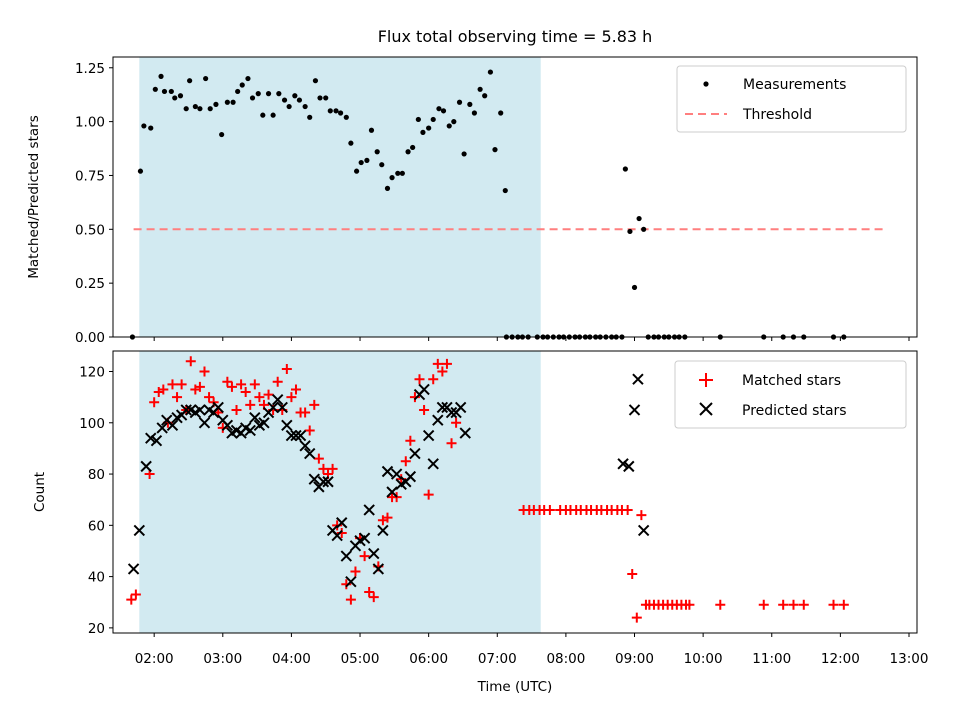 The width and height of the screenshot is (960, 720). What do you see at coordinates (428, 659) in the screenshot?
I see `x-tick-label: 06:00` at bounding box center [428, 659].